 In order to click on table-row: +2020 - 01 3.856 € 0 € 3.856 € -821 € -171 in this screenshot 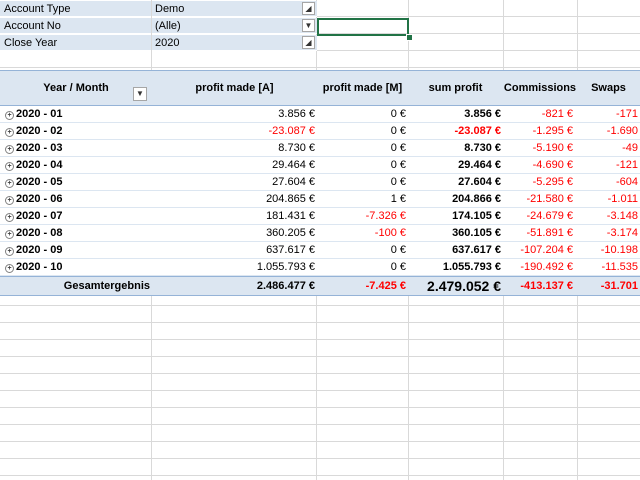, I will do `click(320, 114)`.